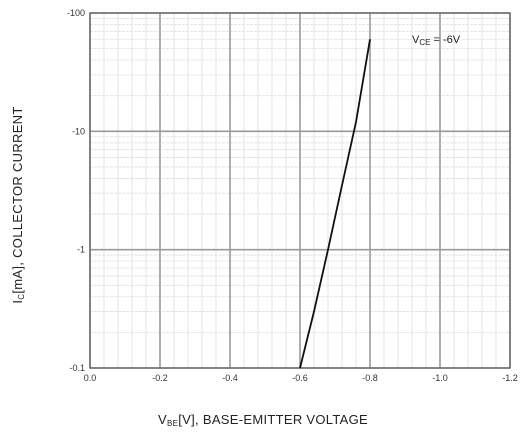 The width and height of the screenshot is (526, 437). I want to click on x-axis-label: VBE[V], BASE-EMITTER VOLTAGE, so click(263, 420).